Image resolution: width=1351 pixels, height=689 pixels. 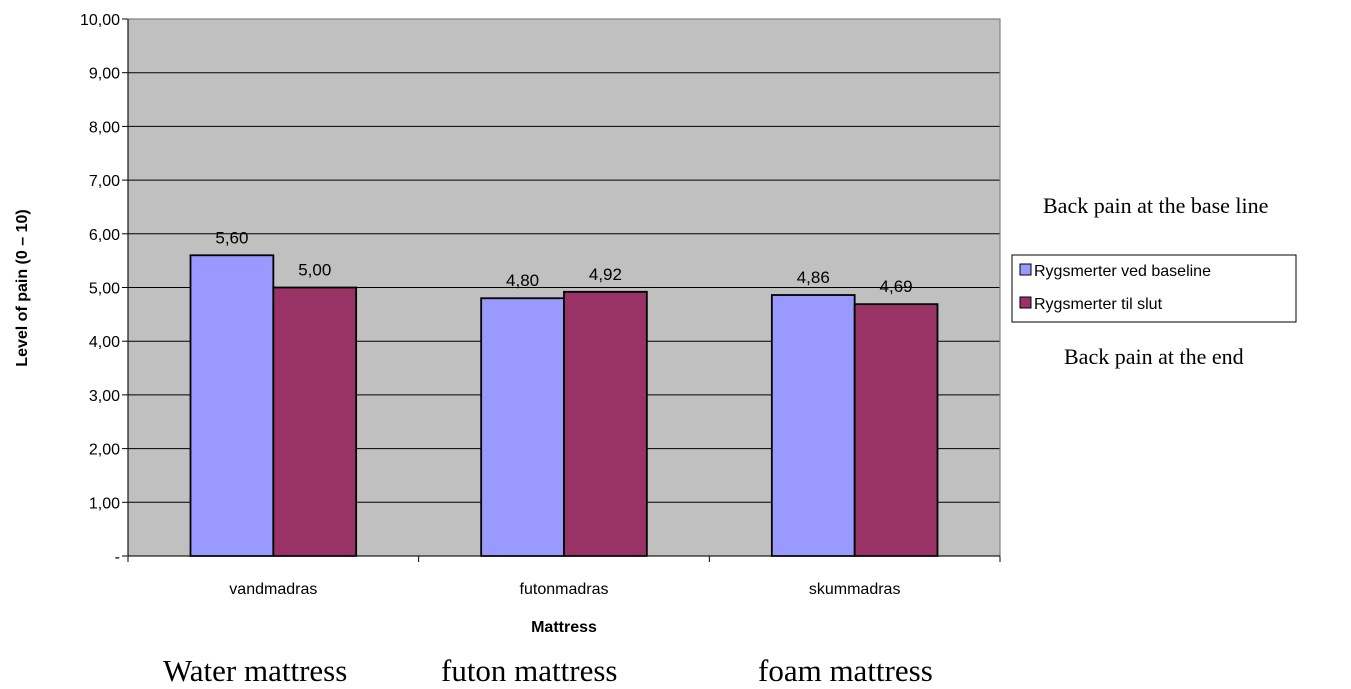 I want to click on category-label: skummadras, so click(x=855, y=589).